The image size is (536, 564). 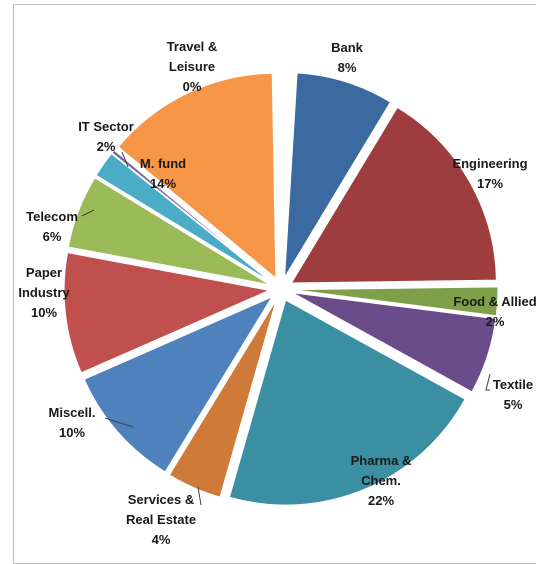 I want to click on pie-slice-it-sector, so click(x=183, y=217).